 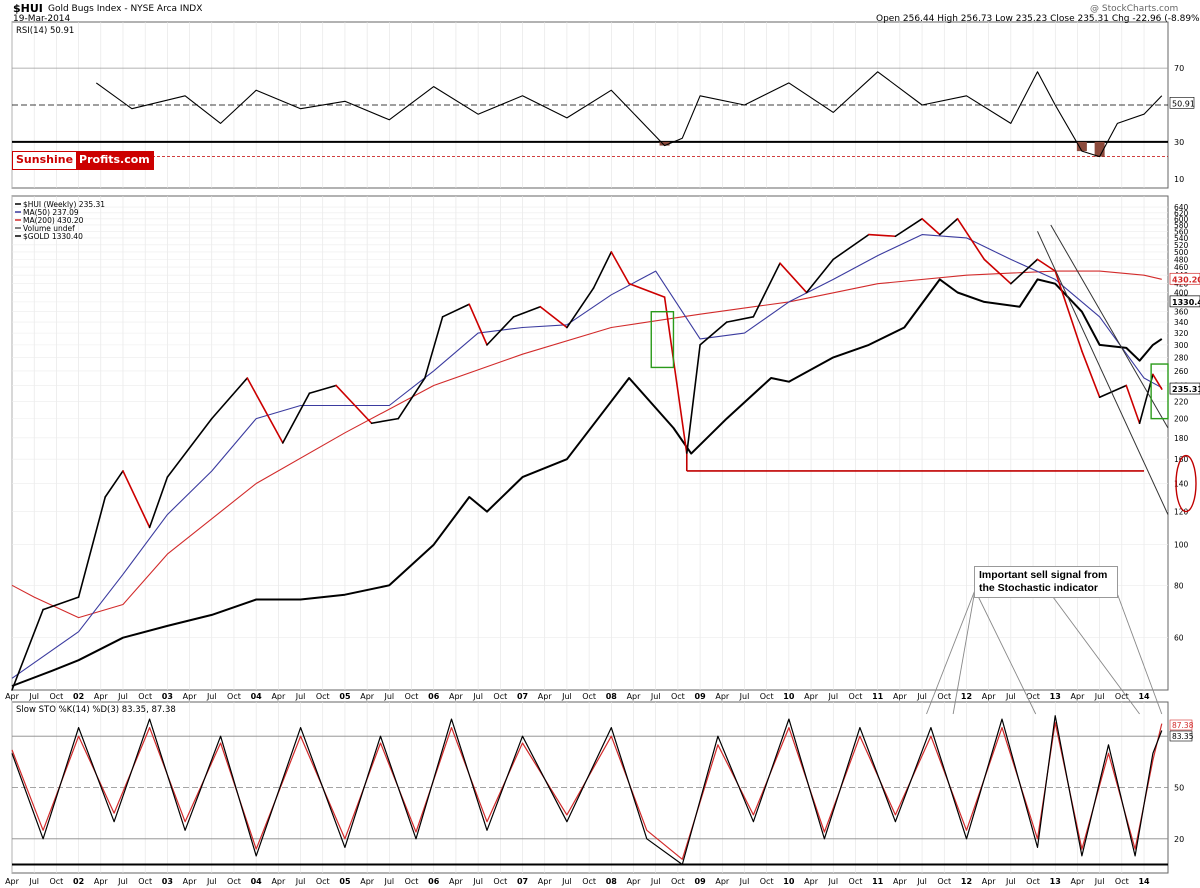 What do you see at coordinates (78, 881) in the screenshot?
I see `x-axis-bottom-tick-label: 02` at bounding box center [78, 881].